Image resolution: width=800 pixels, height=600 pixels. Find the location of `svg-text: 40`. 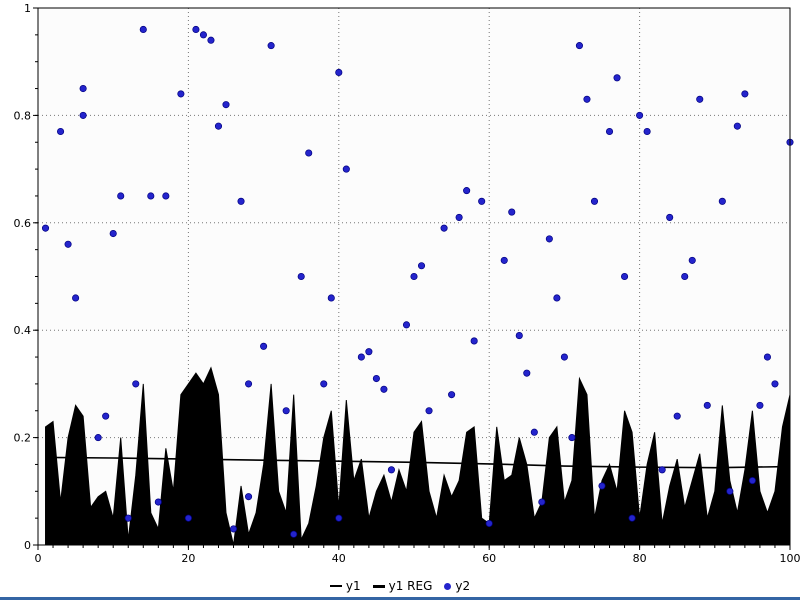

svg-text: 40 is located at coordinates (339, 558).